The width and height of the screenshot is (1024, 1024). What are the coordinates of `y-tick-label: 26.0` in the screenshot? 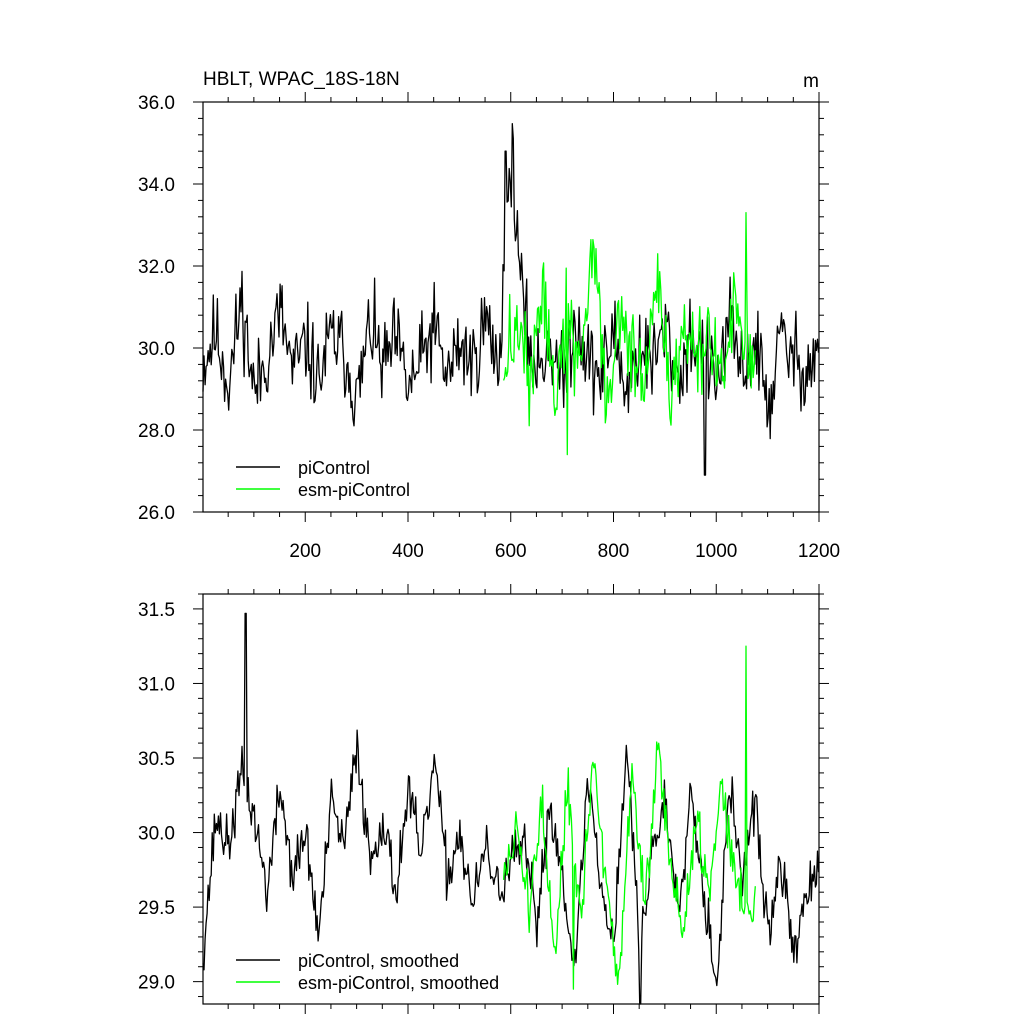 It's located at (156, 513).